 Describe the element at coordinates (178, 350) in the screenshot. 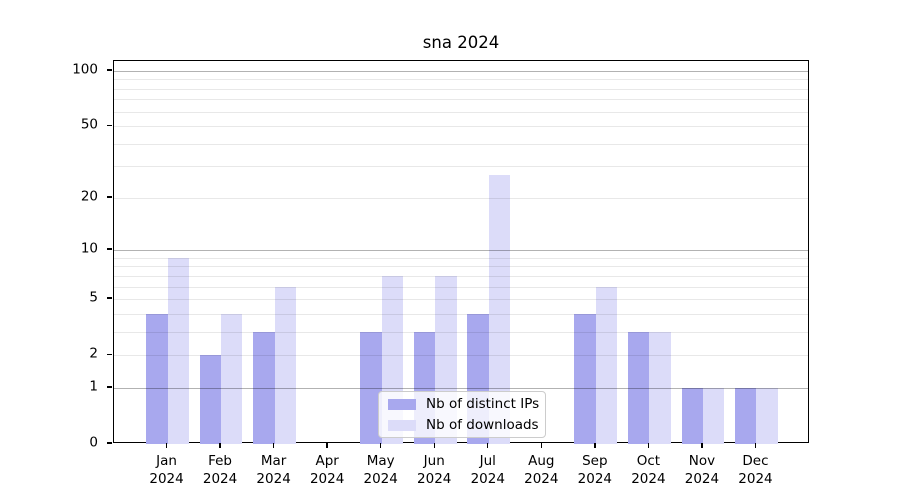

I see `bar-downloads-jan` at that location.